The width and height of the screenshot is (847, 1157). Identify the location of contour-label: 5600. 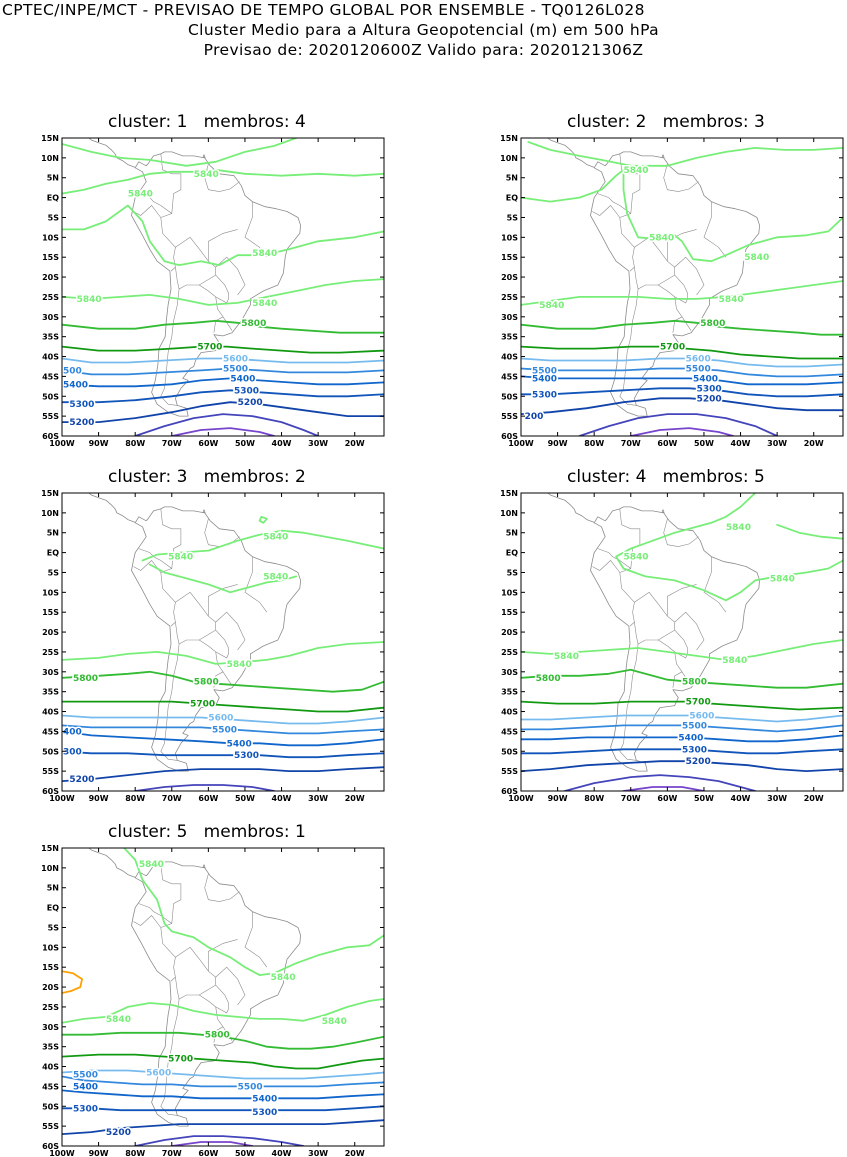
(220, 718).